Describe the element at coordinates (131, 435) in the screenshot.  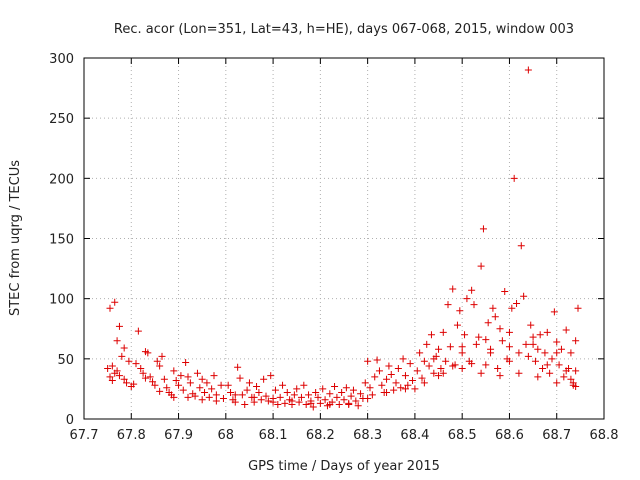
I see `x-tick-label: 67.8` at that location.